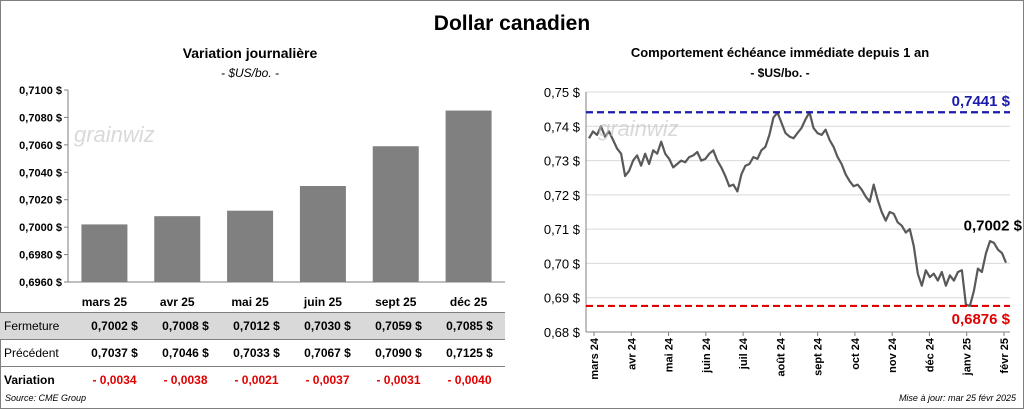  Describe the element at coordinates (469, 353) in the screenshot. I see `table-cell: 0,7125 $` at that location.